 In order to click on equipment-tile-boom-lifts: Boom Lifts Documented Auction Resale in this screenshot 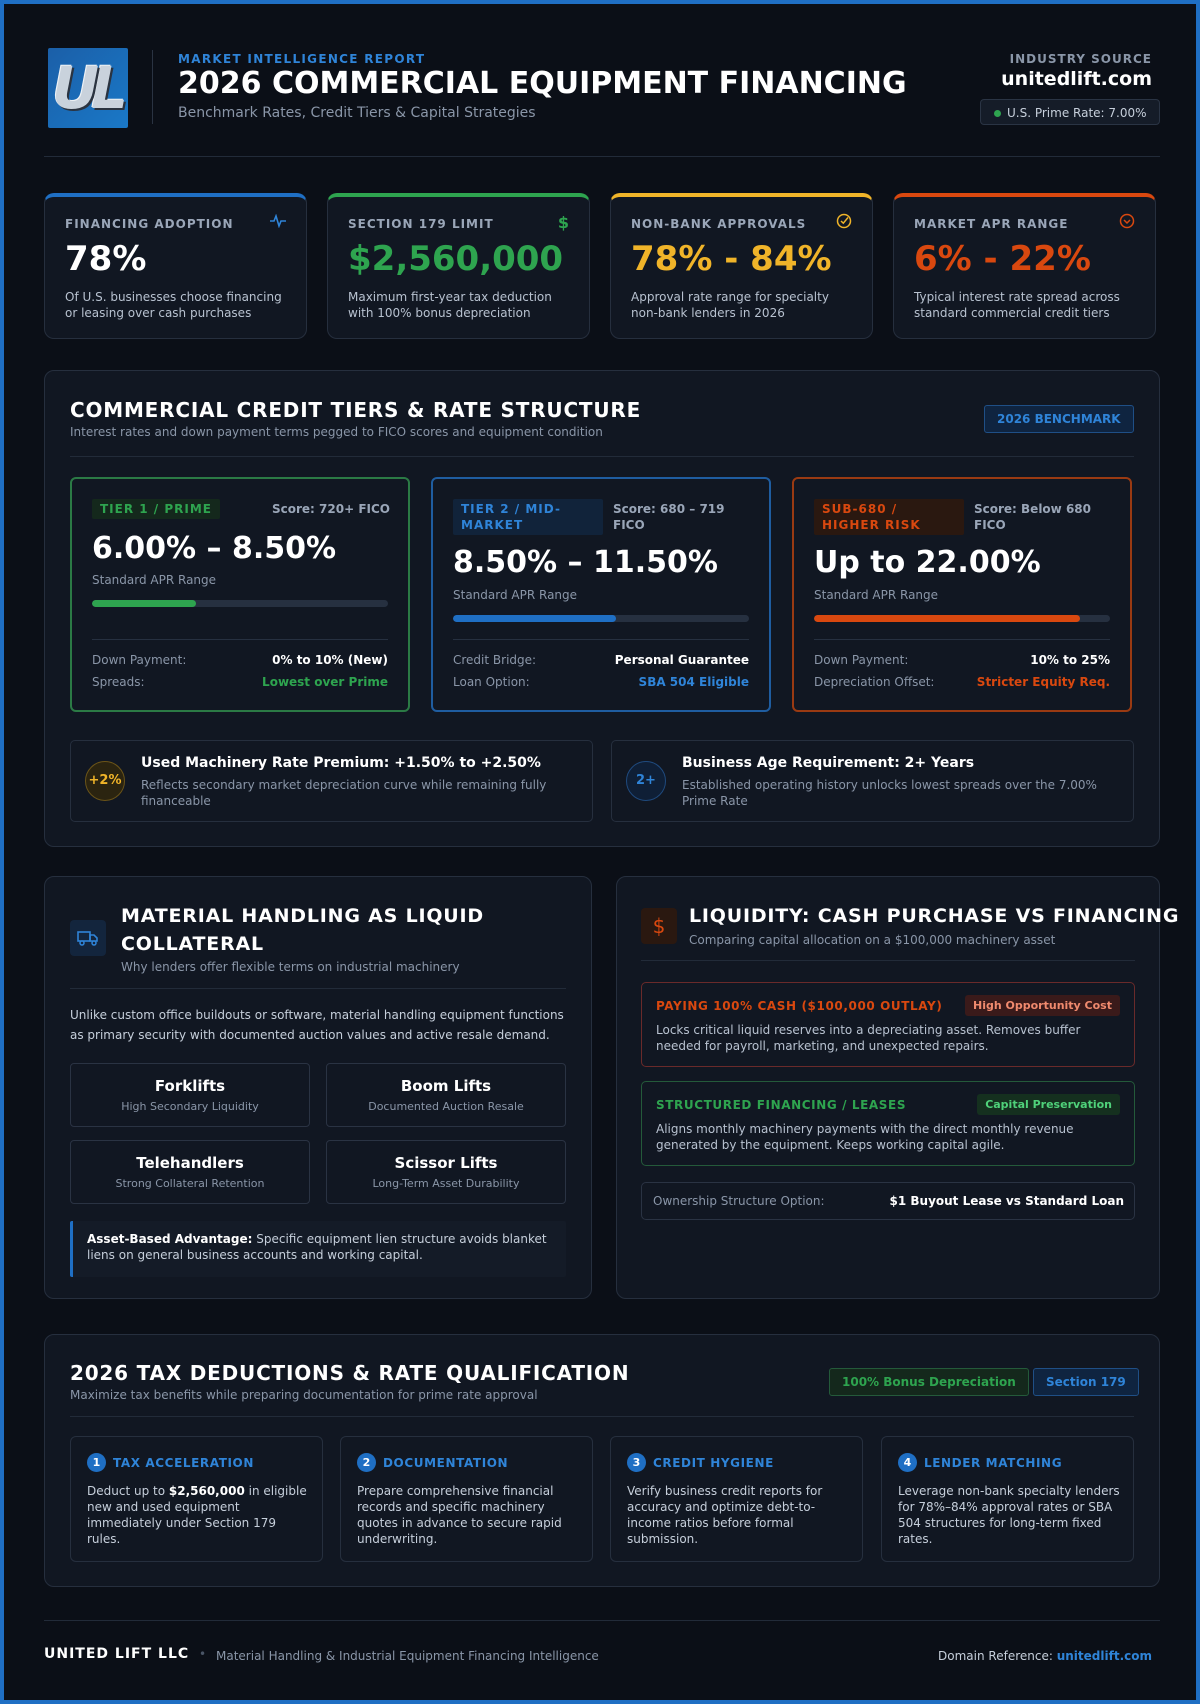, I will do `click(446, 1095)`.